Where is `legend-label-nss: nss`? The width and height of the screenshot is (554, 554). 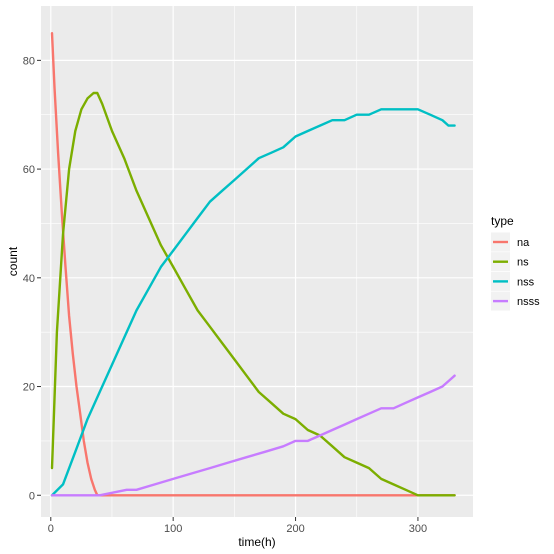
legend-label-nss: nss is located at coordinates (526, 282).